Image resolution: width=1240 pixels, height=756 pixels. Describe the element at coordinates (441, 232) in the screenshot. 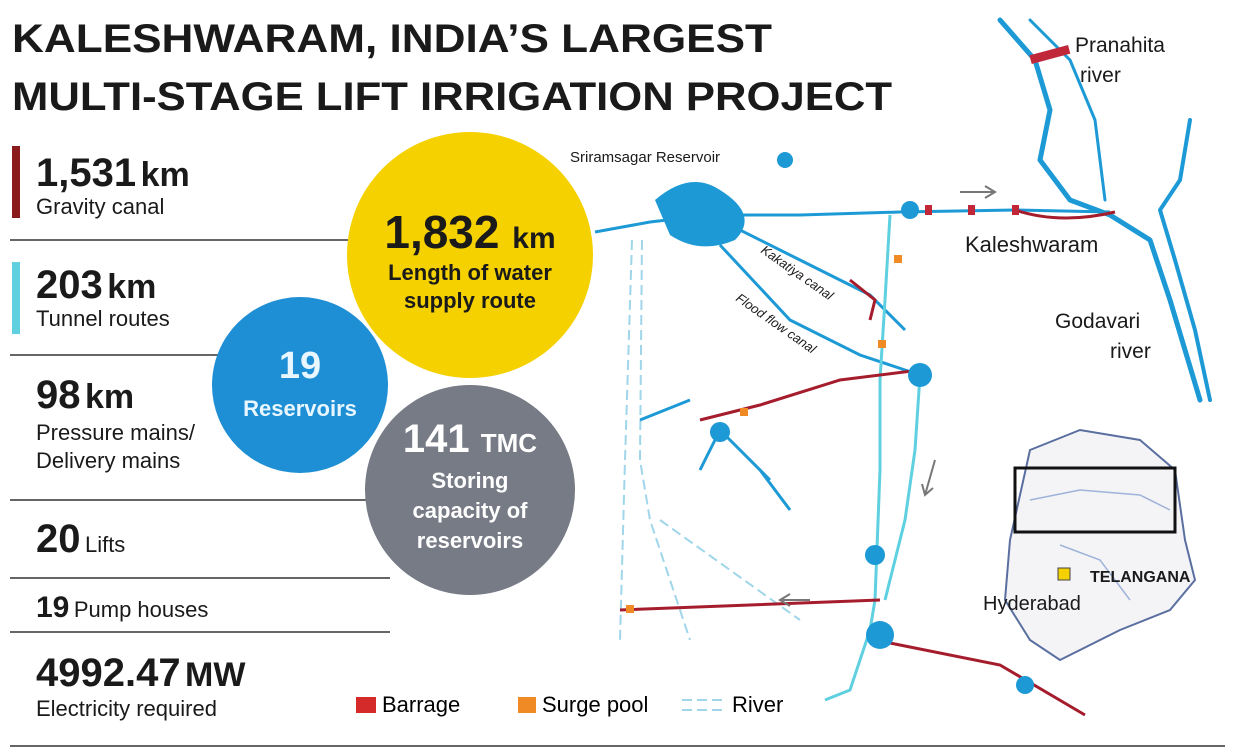

I see `highlight-number: 1,832` at that location.